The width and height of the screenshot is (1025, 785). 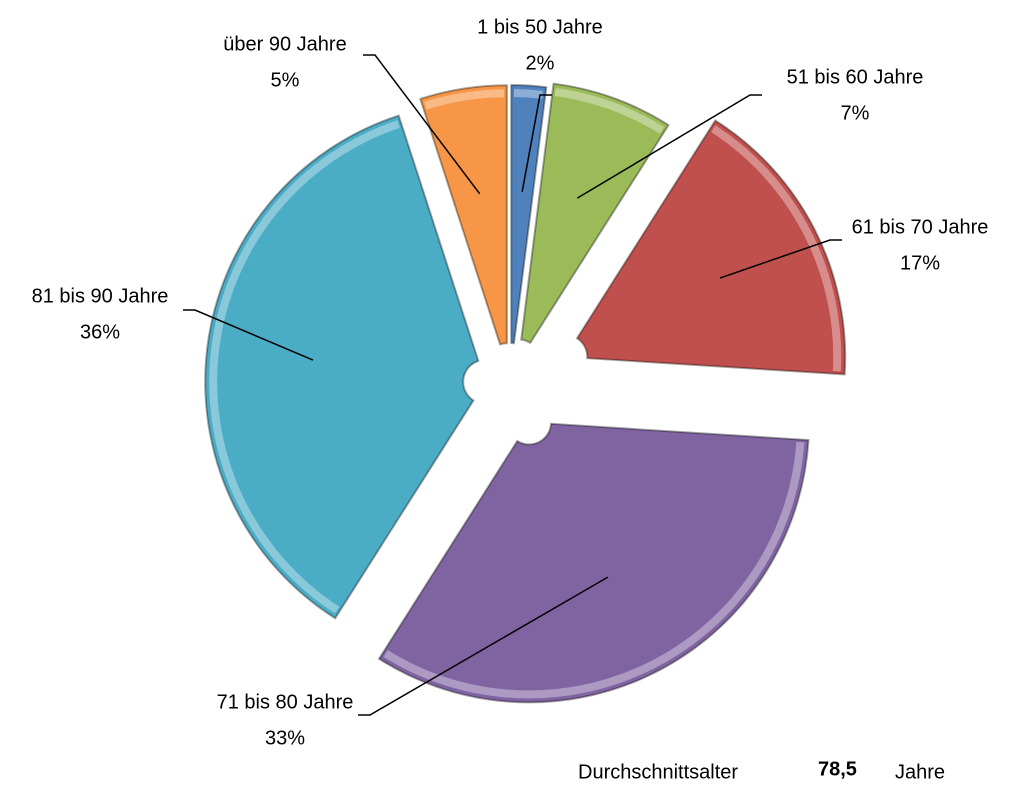 What do you see at coordinates (100, 296) in the screenshot?
I see `category-label: 81 bis 90 Jahre` at bounding box center [100, 296].